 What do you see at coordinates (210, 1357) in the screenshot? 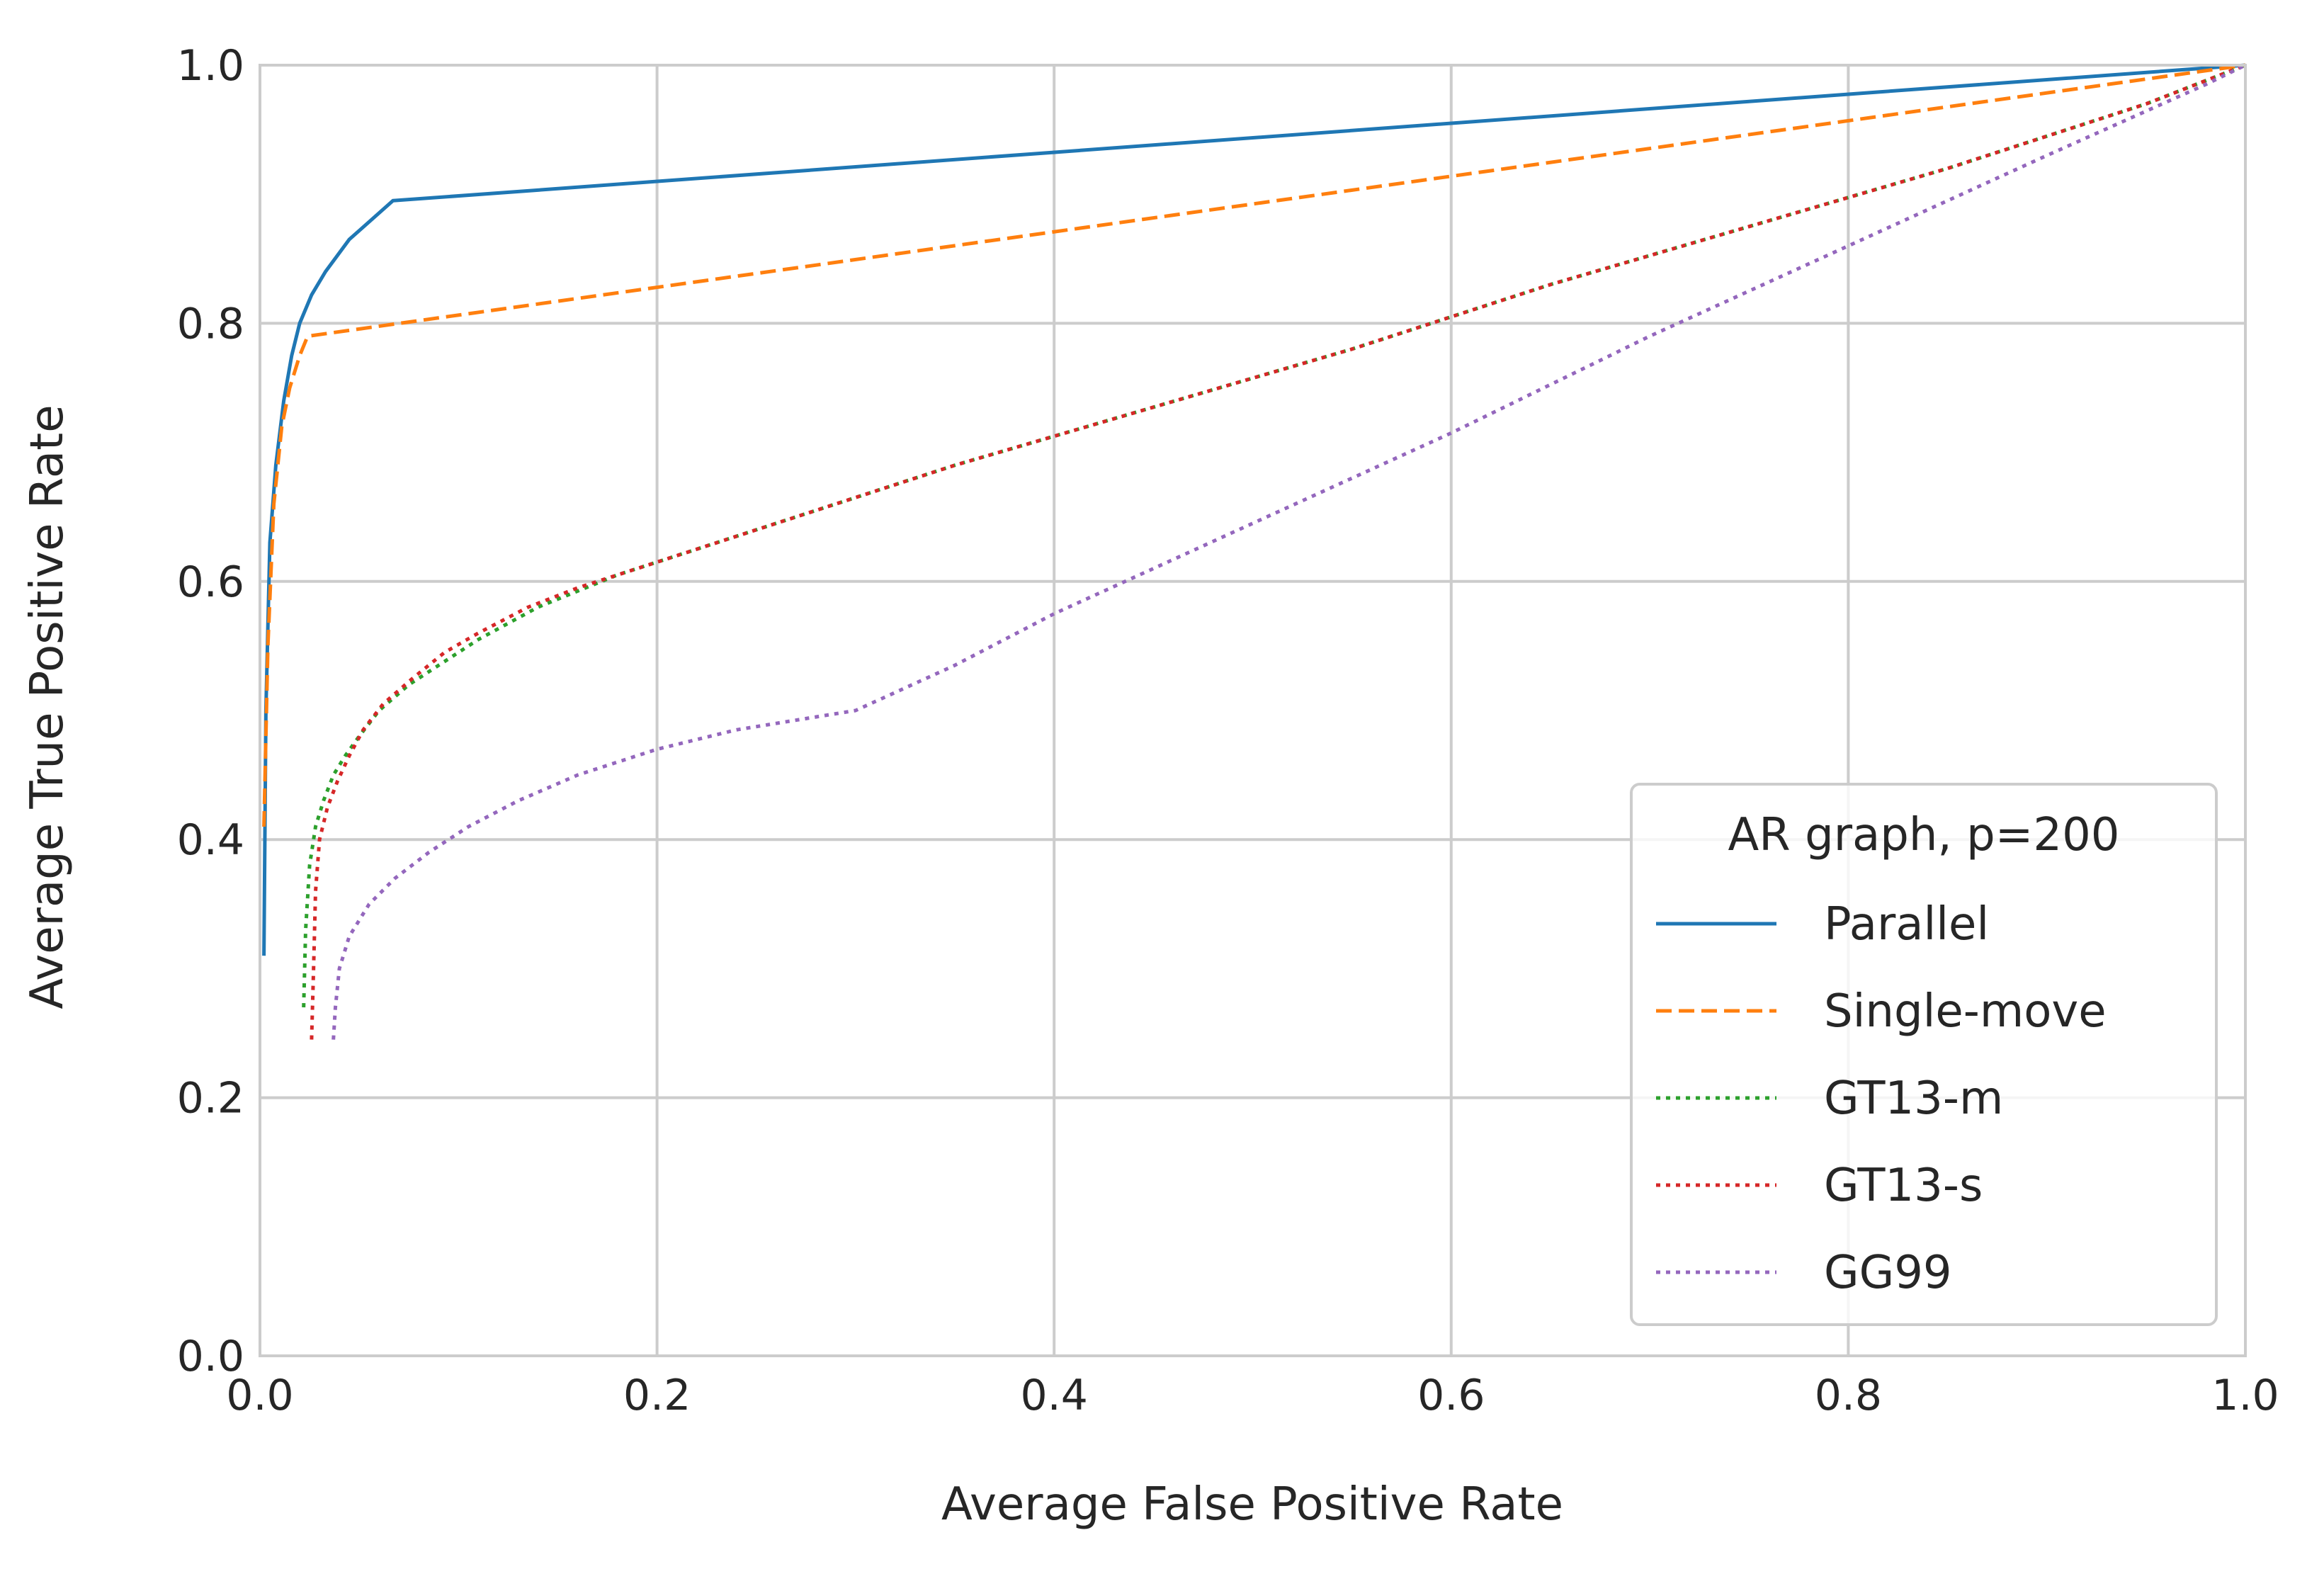
I see `y-tick-label: 0.0` at bounding box center [210, 1357].